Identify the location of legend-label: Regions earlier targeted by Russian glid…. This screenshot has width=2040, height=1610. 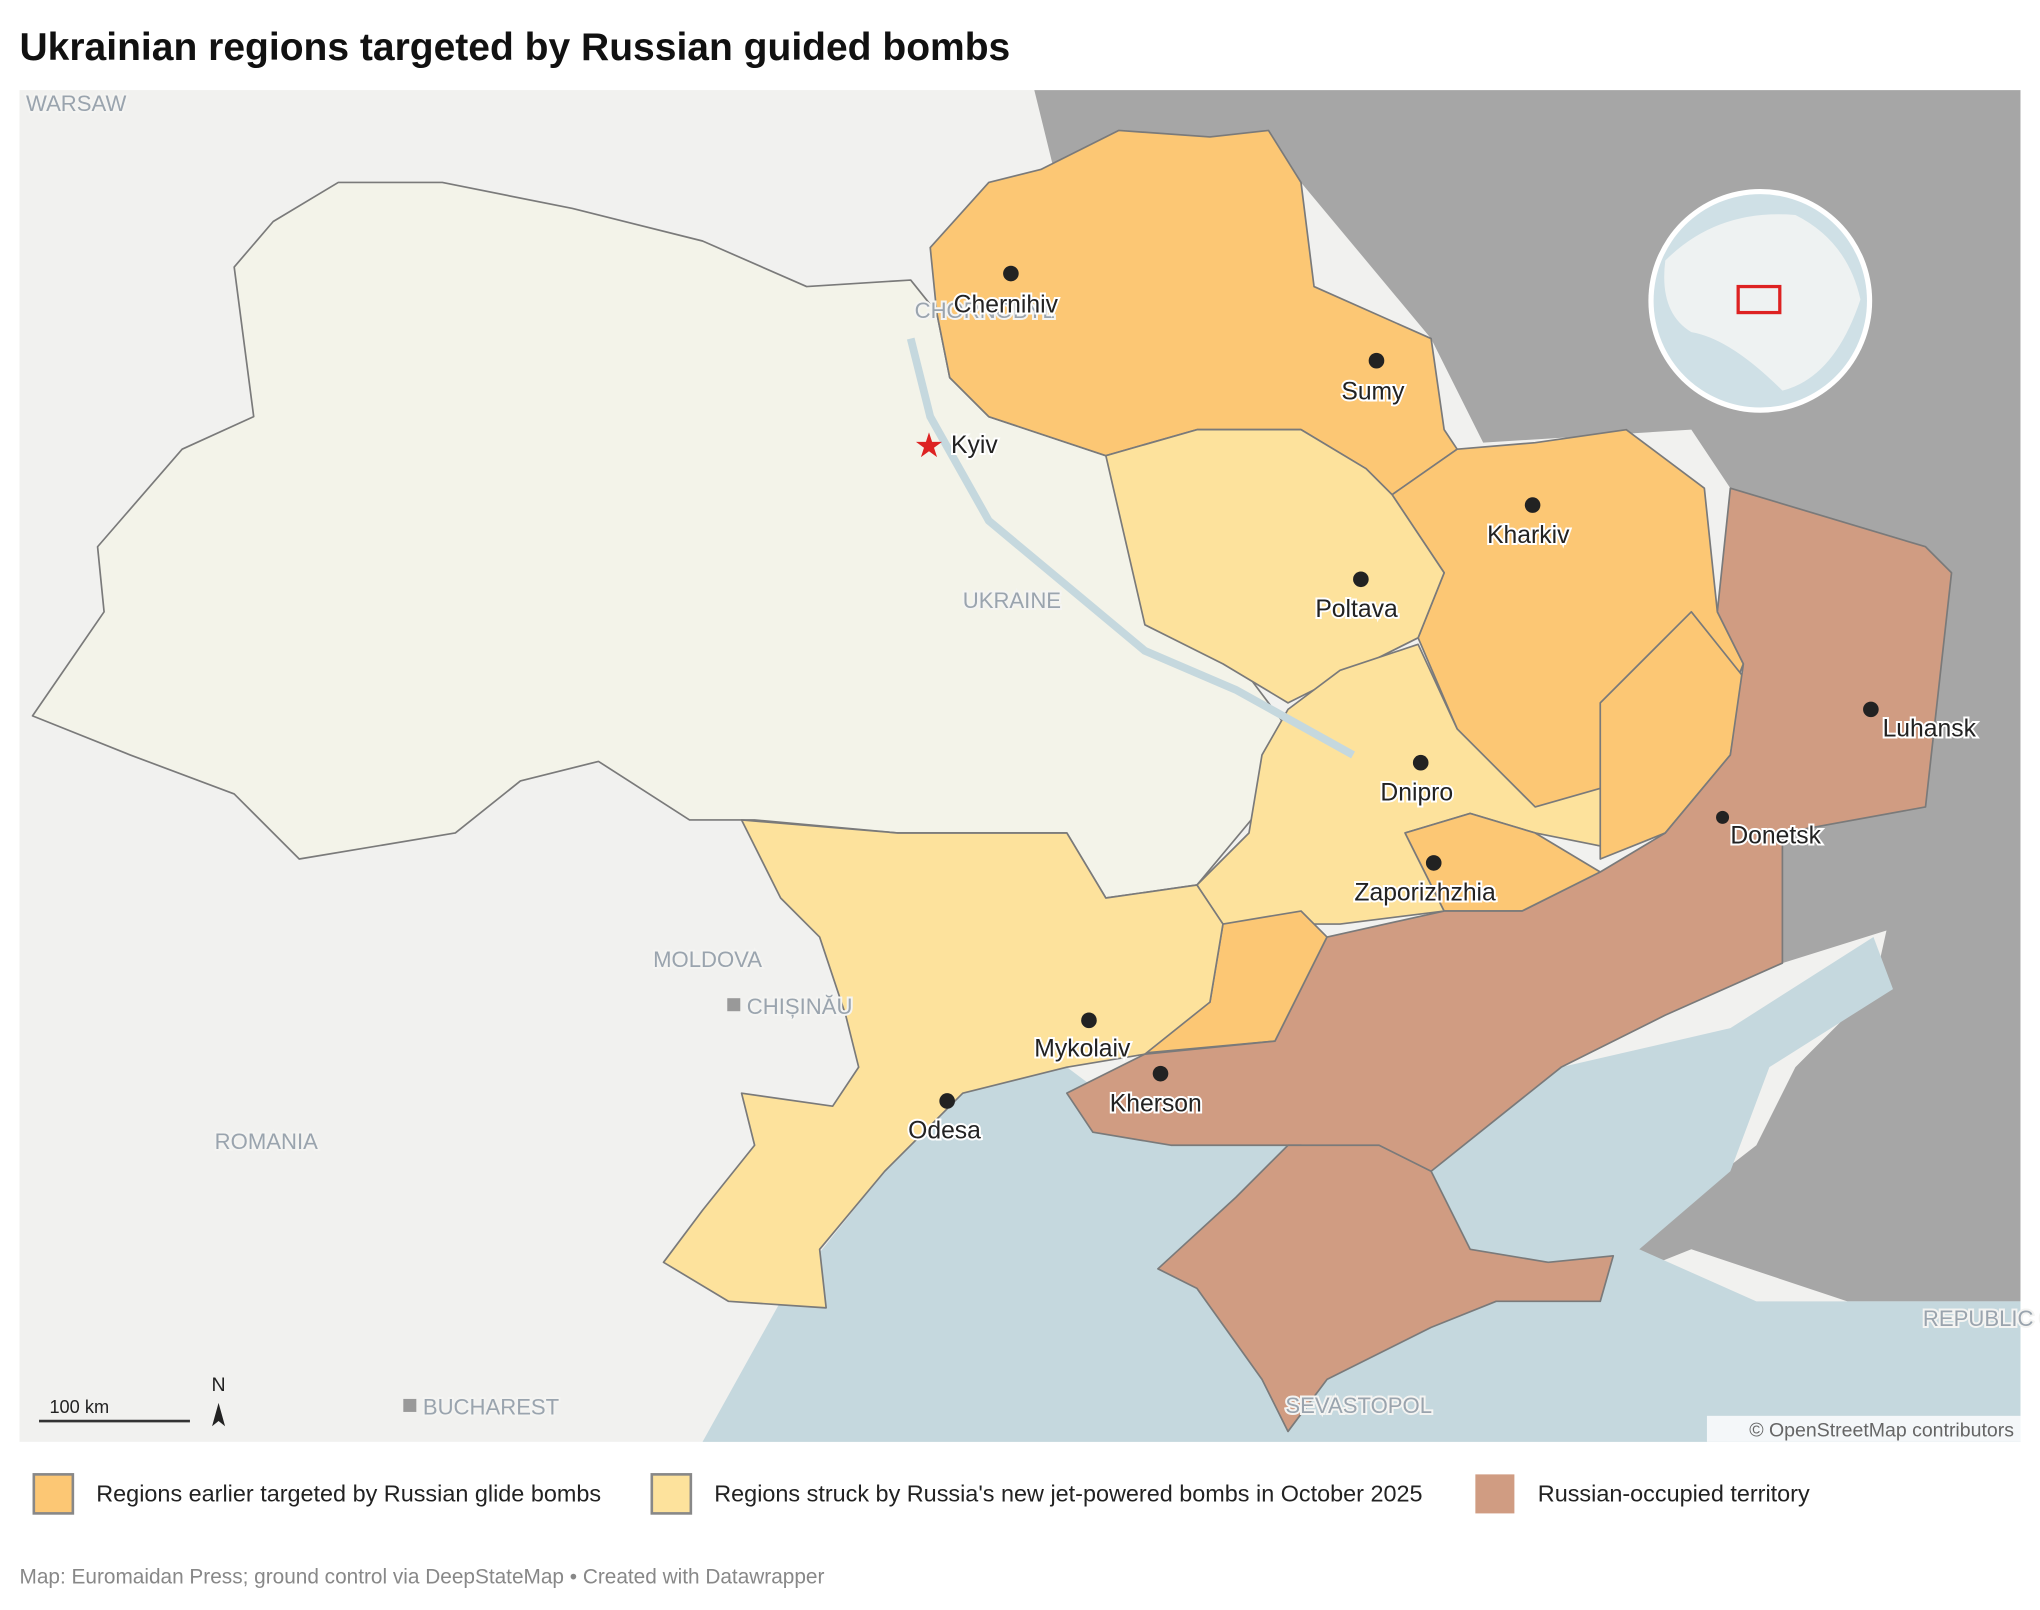
(348, 1494).